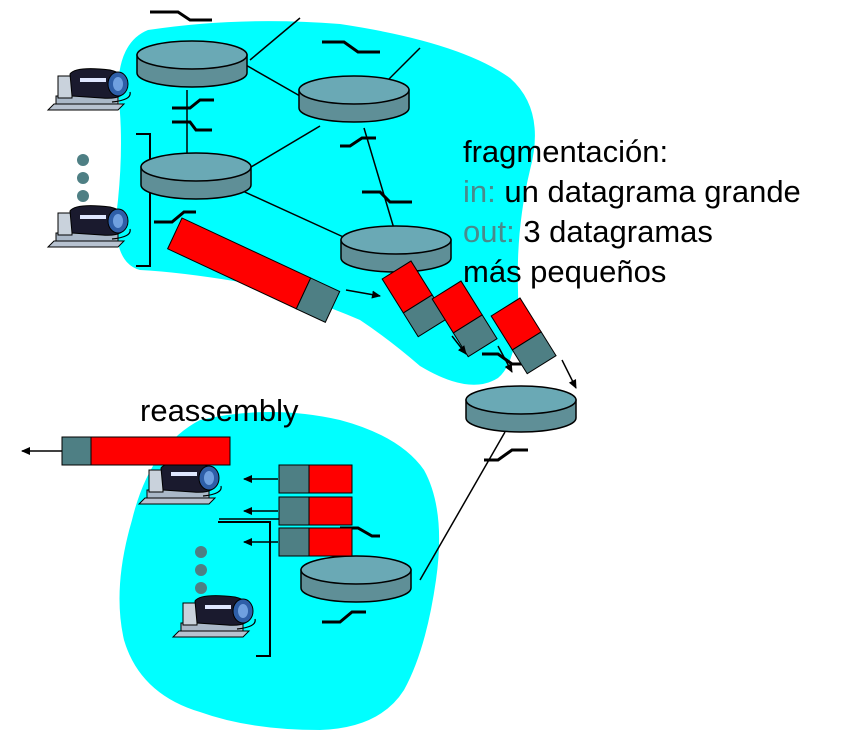 This screenshot has width=847, height=734. I want to click on caption-out-line: out: 3 datagramas, so click(632, 232).